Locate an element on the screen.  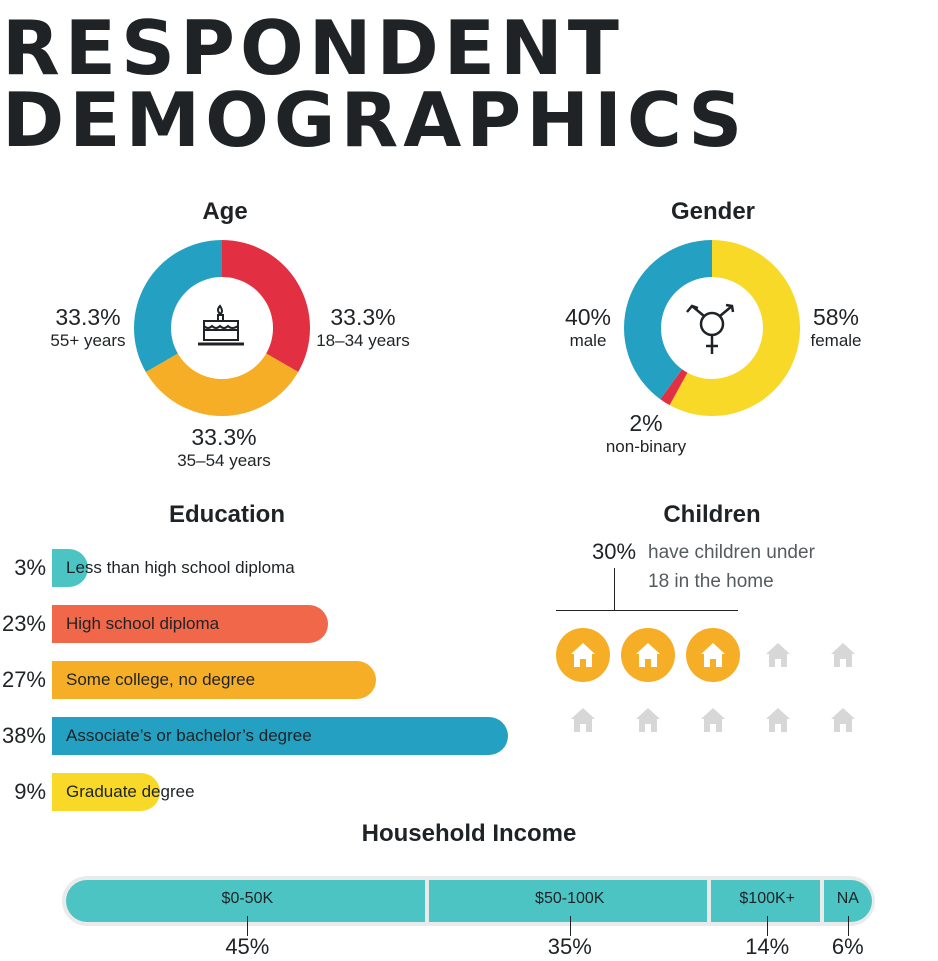
gender-label-female: 58% female is located at coordinates (836, 328).